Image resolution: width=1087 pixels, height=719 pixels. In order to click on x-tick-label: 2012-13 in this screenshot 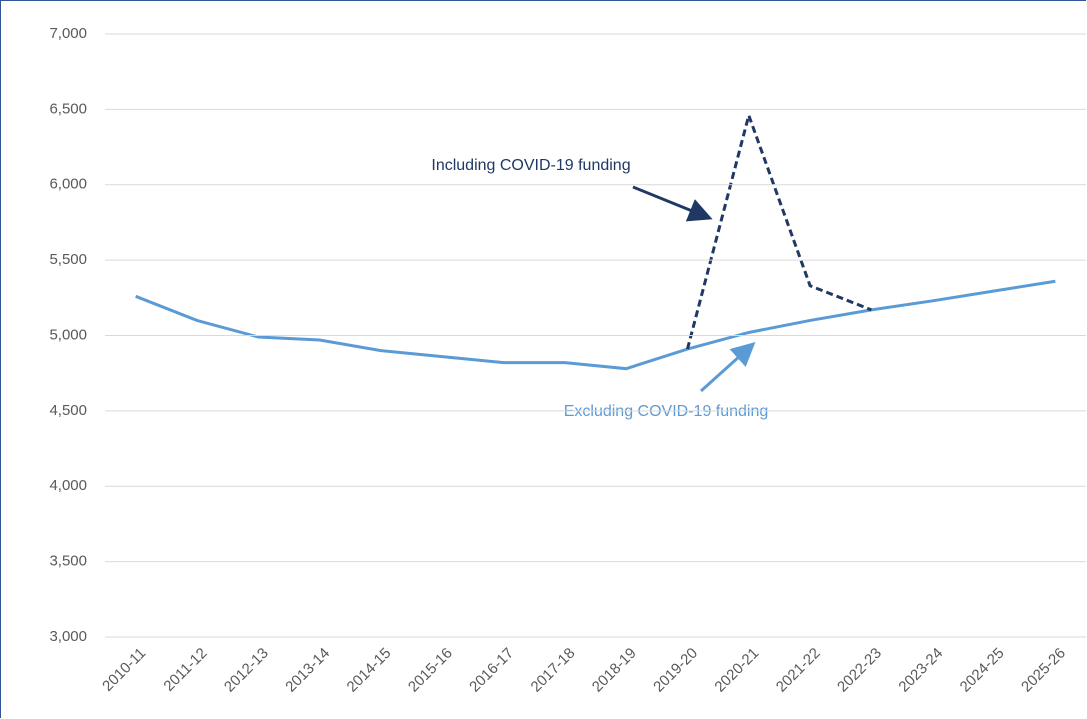, I will do `click(246, 670)`.